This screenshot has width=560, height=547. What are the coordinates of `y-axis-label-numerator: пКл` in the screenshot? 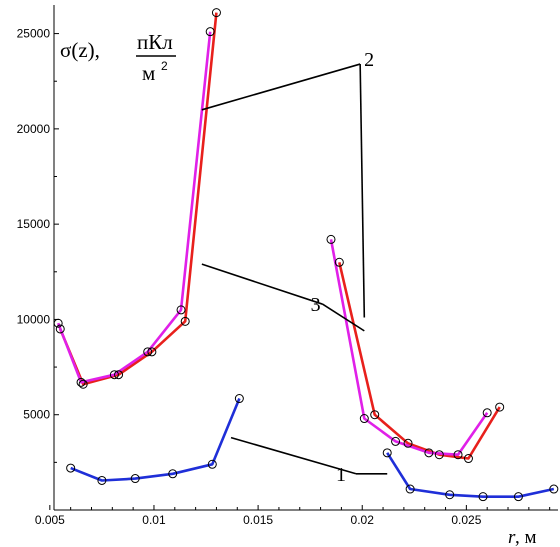 It's located at (155, 42).